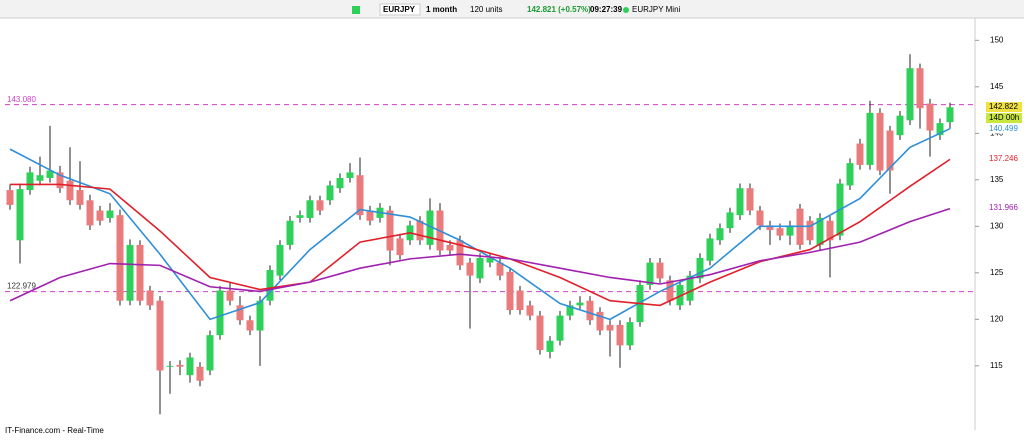 The width and height of the screenshot is (1024, 444). I want to click on symbol-box, so click(400, 9).